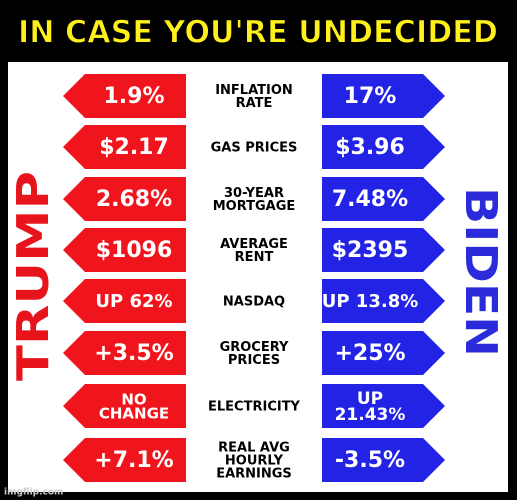 This screenshot has height=500, width=517. What do you see at coordinates (370, 460) in the screenshot?
I see `right-value: -3.5%` at bounding box center [370, 460].